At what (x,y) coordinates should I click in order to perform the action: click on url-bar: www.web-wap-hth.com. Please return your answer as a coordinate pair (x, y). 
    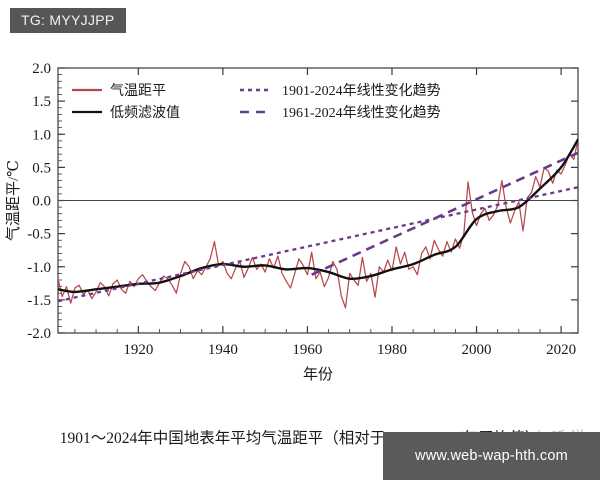
    Looking at the image, I should click on (491, 456).